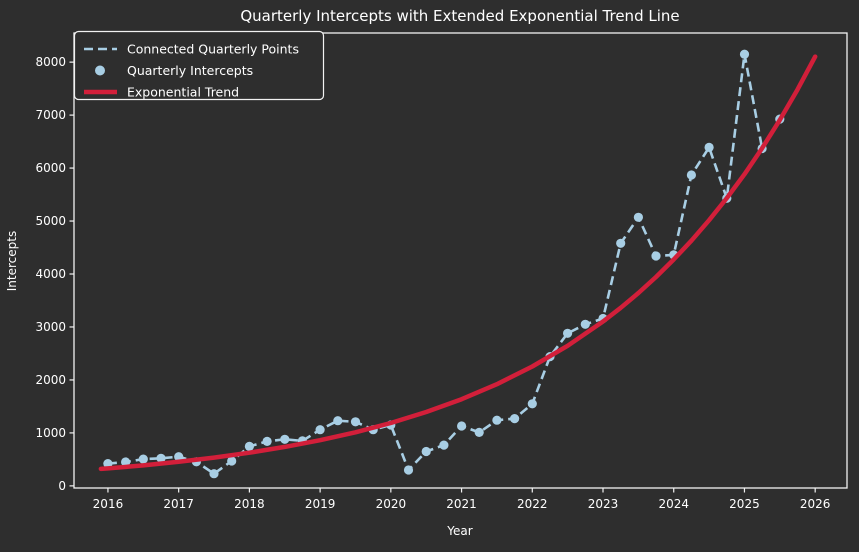 This screenshot has height=552, width=859. I want to click on legend-marker-swatch, so click(100, 70).